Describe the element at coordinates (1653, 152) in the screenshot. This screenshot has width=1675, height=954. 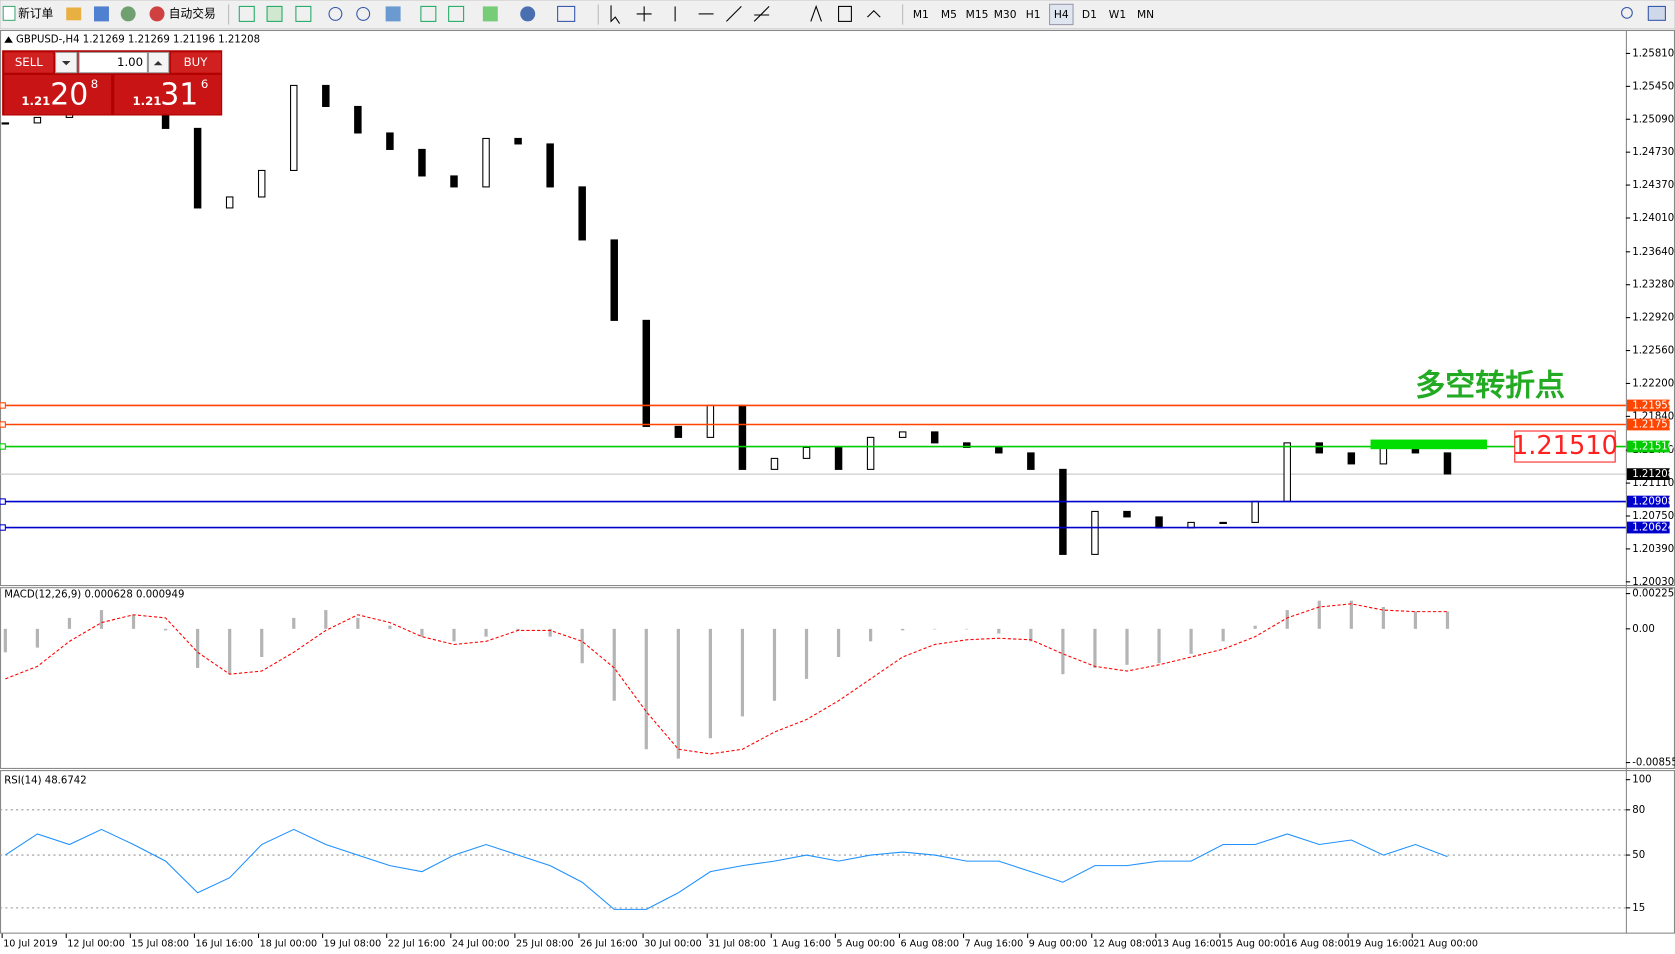
I see `y-tick-label: 1.24730` at that location.